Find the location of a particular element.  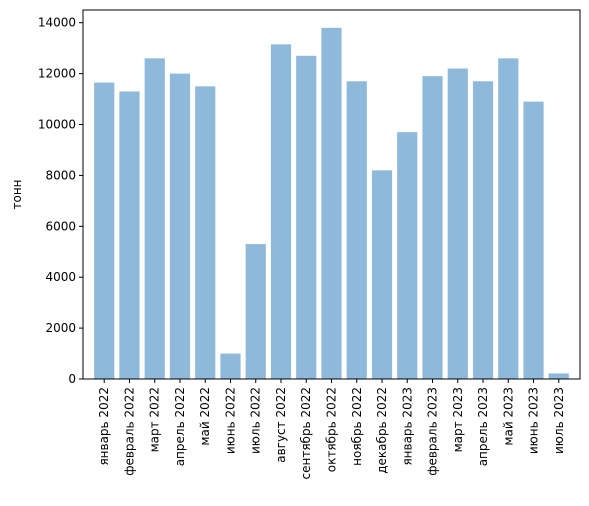

x-tick-label: август 2022 is located at coordinates (281, 425).